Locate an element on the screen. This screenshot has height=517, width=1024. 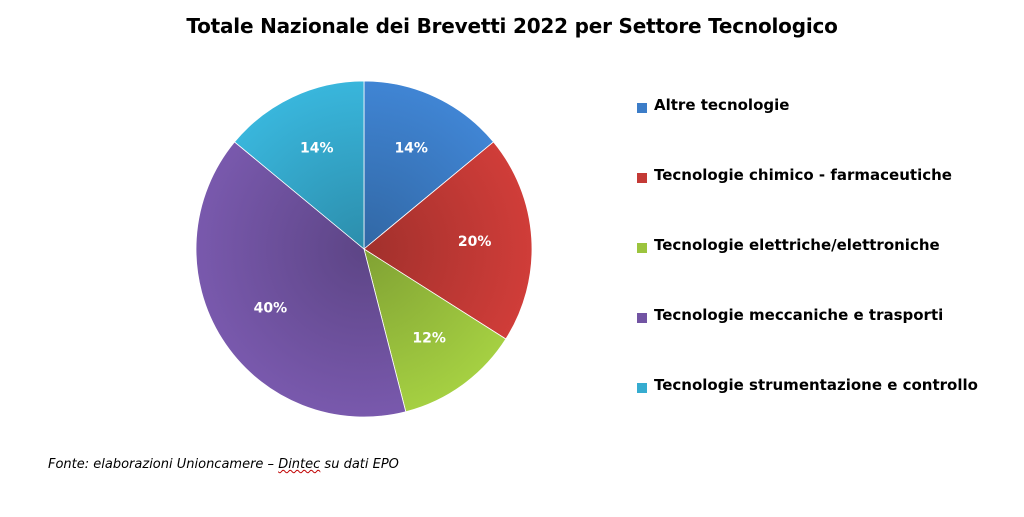
source-link: Dintec is located at coordinates (299, 464).